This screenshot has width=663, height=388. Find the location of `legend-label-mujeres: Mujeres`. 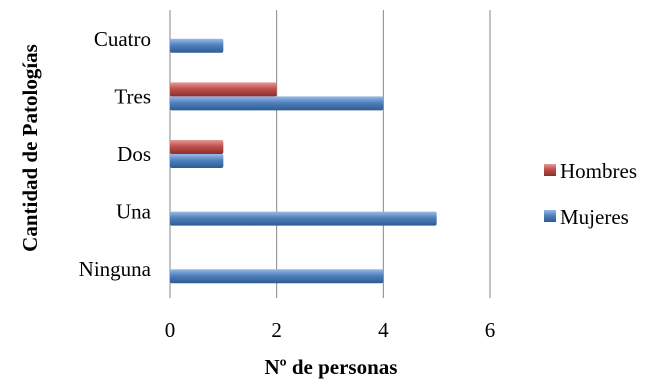

legend-label-mujeres: Mujeres is located at coordinates (594, 217).